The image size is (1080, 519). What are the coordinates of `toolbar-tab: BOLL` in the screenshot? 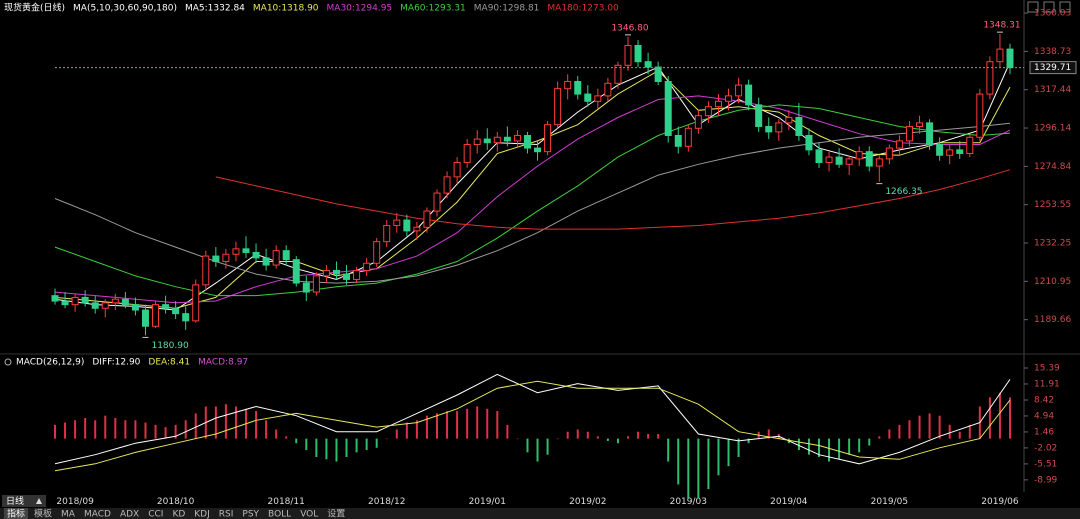 It's located at (279, 514).